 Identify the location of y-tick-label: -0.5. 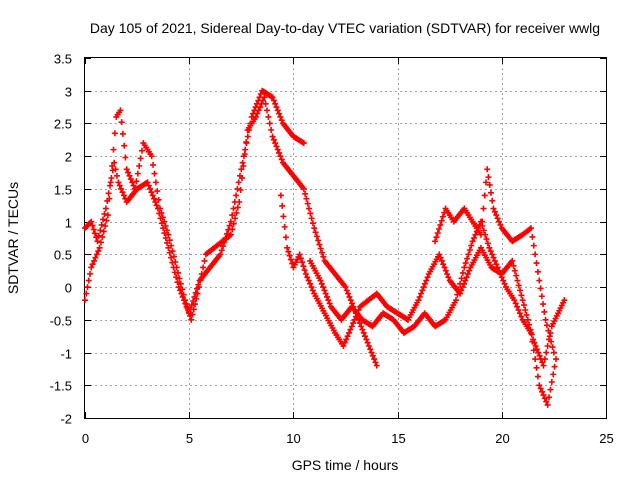
(61, 321).